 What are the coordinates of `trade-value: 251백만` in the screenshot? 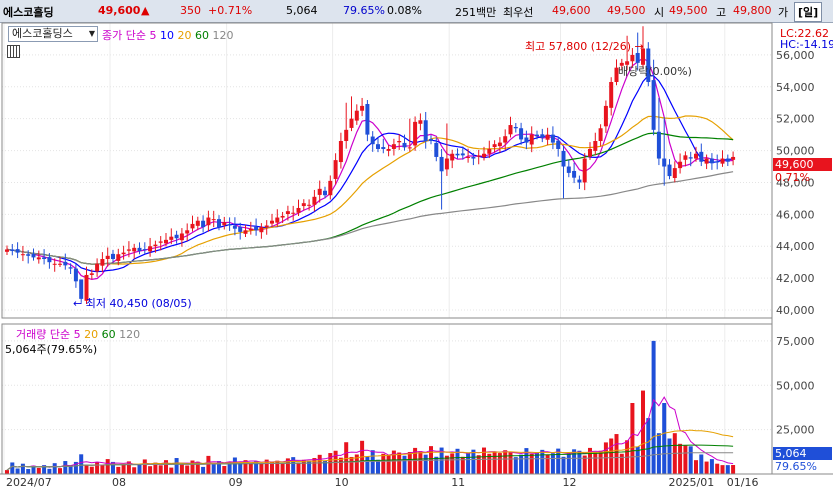 It's located at (476, 12).